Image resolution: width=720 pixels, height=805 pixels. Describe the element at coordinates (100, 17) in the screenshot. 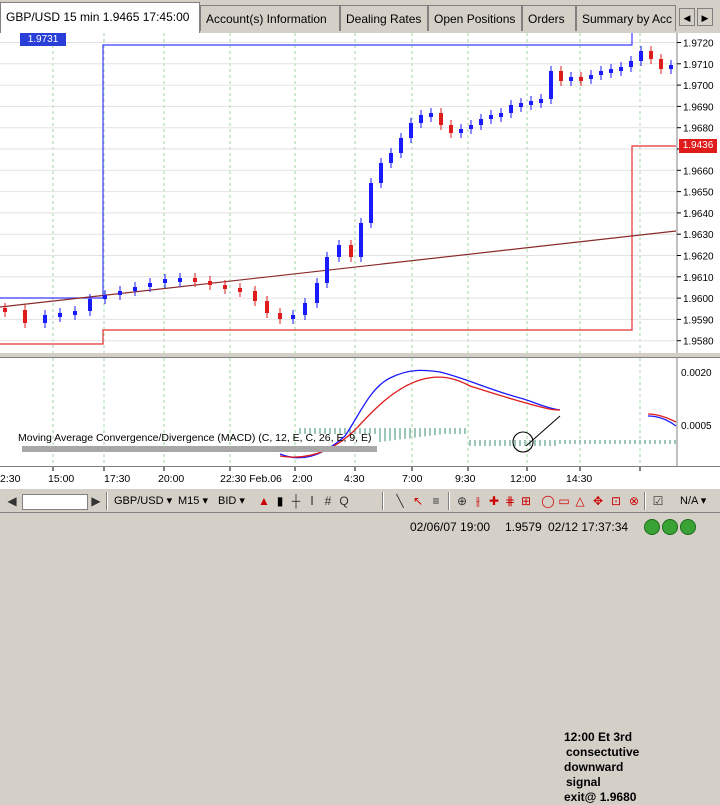

I see `tab-gbpusd-chart: GBP/USD 15 min 1.9465 17:45:00` at that location.